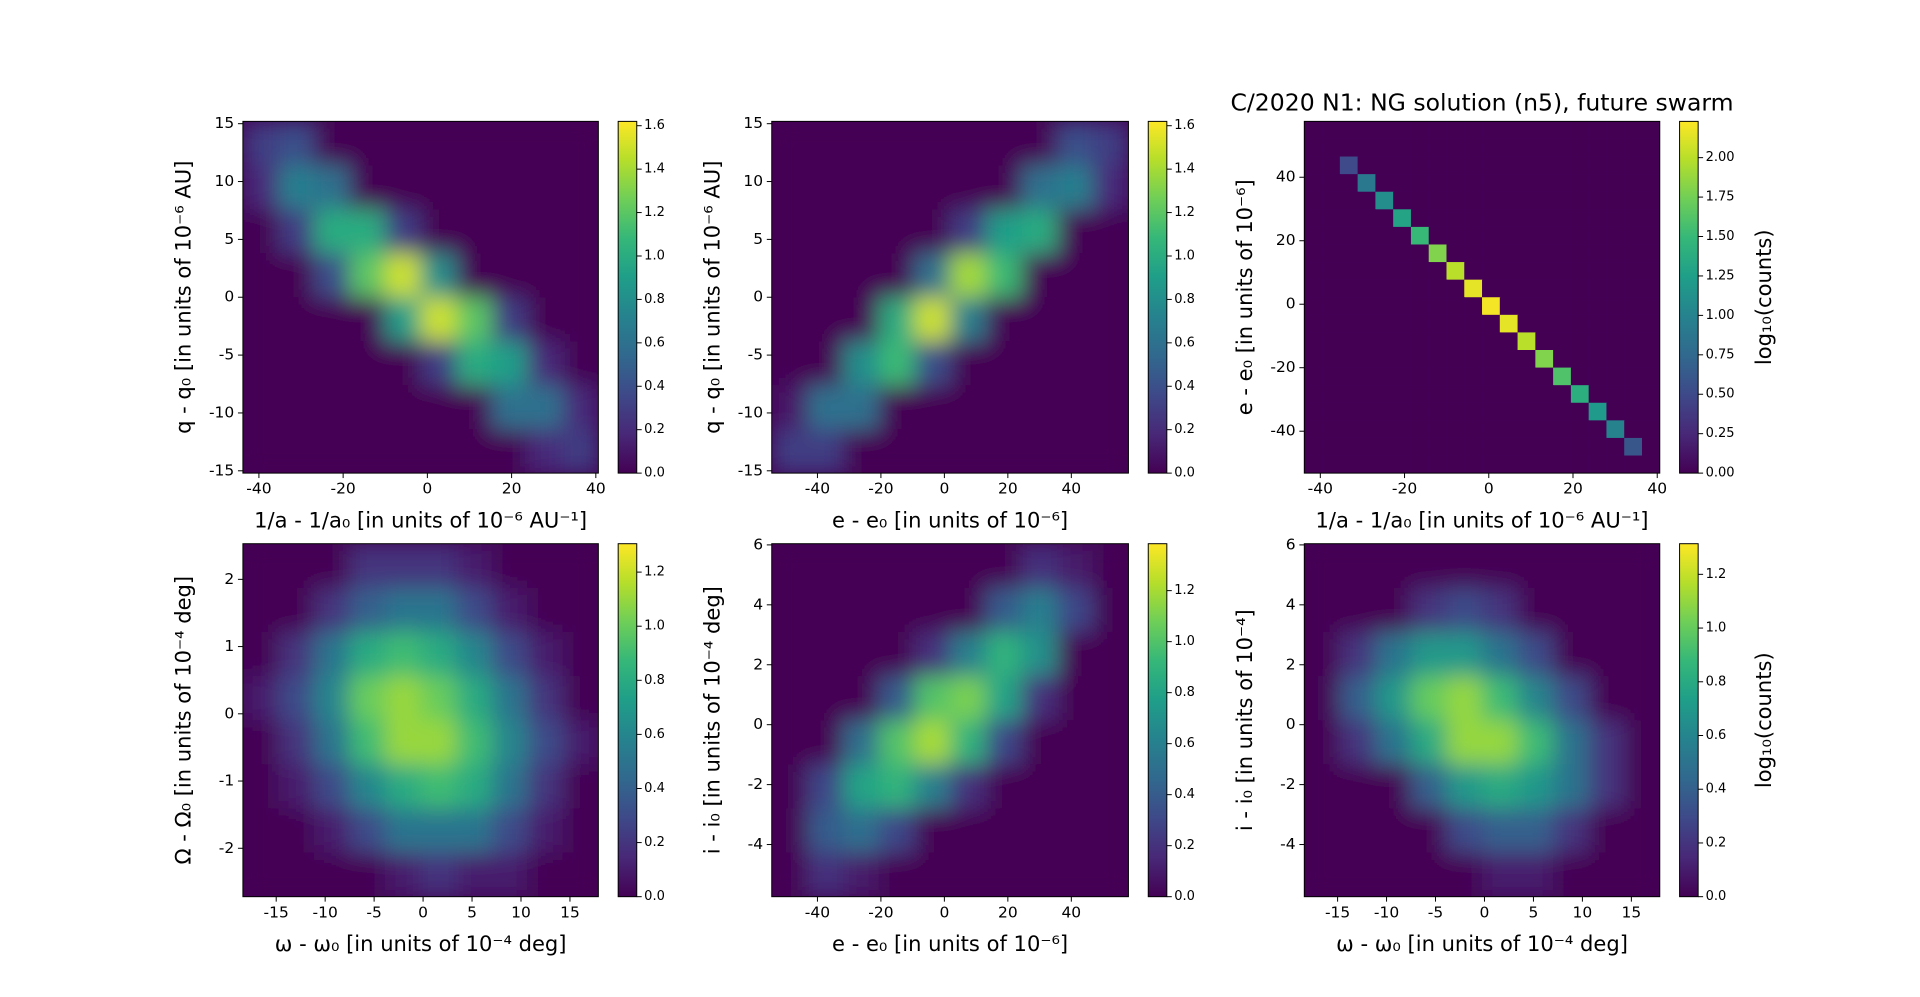 Image resolution: width=1920 pixels, height=997 pixels. What do you see at coordinates (758, 664) in the screenshot?
I see `y-tick-label: 2` at bounding box center [758, 664].